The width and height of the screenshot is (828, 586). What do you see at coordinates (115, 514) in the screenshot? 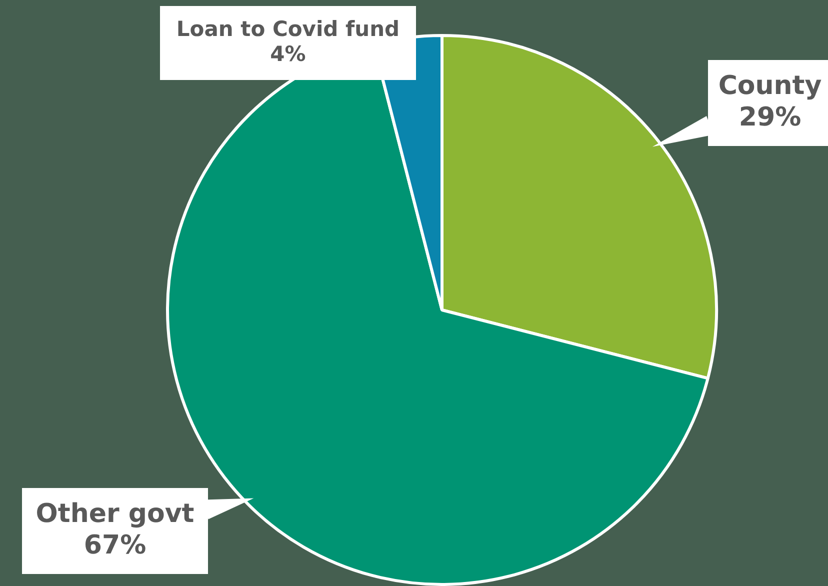
I see `slice-label: Other govt` at bounding box center [115, 514].